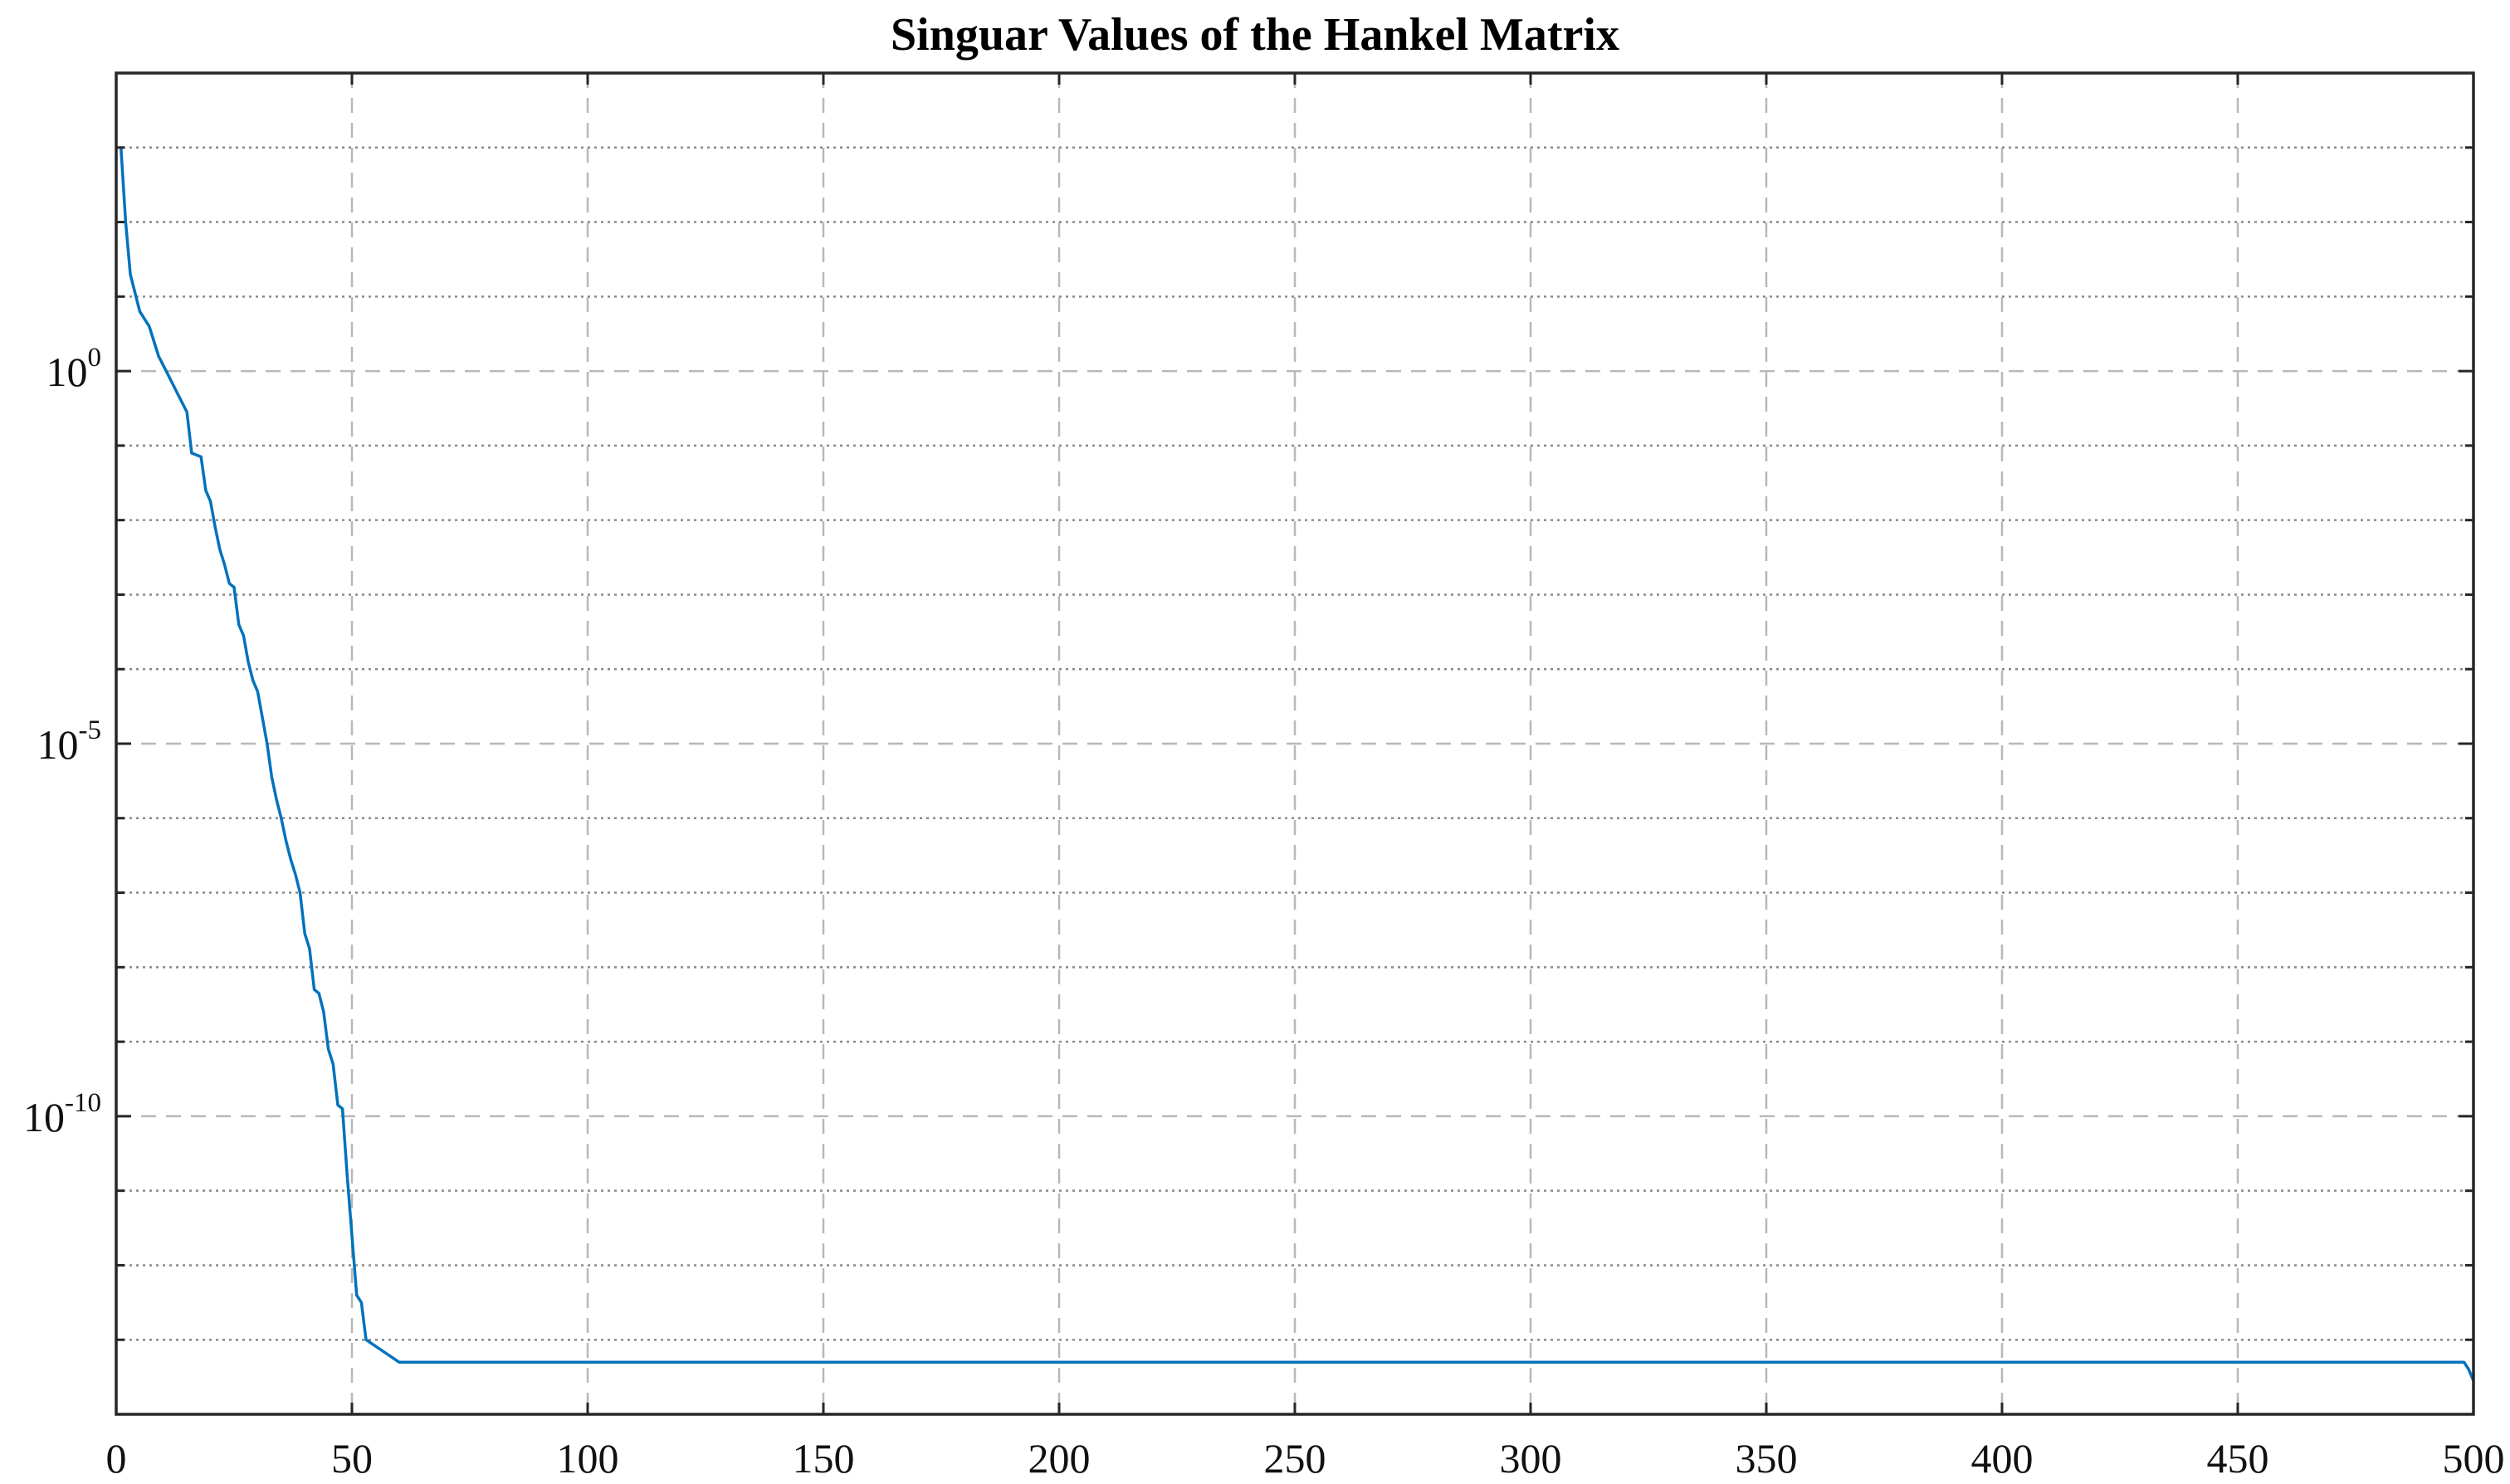 Image resolution: width=2510 pixels, height=1484 pixels. I want to click on chart-title: Singuar Values of the Hankel Matrix, so click(1255, 35).